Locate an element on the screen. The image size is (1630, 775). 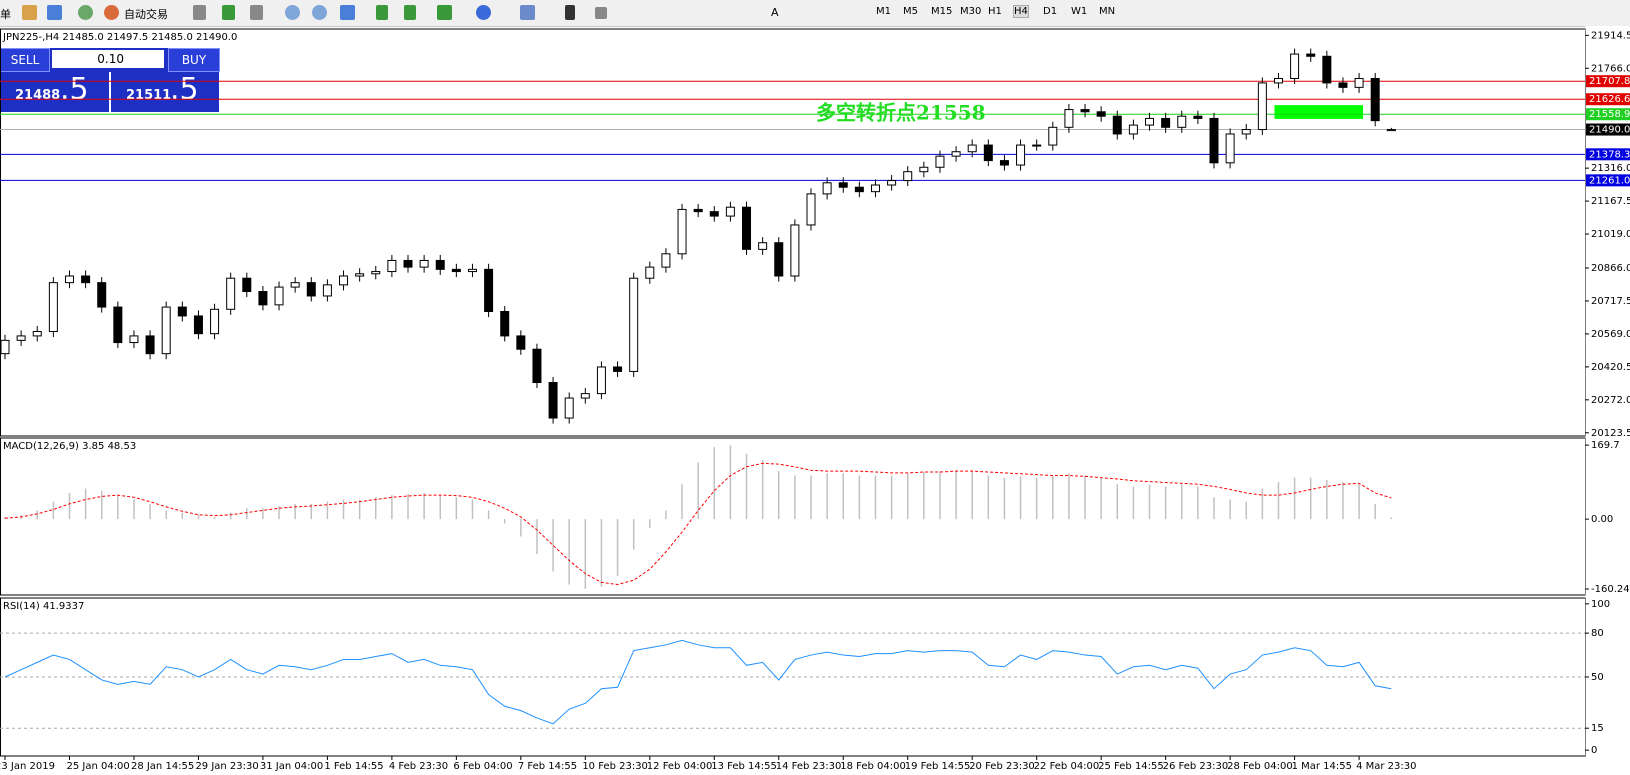
buy-button: BUY is located at coordinates (194, 60).